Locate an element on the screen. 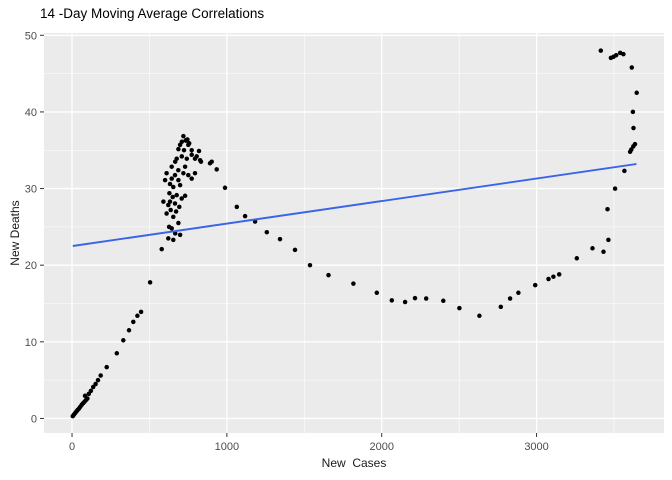  y-tick-label: 20 is located at coordinates (31, 266).